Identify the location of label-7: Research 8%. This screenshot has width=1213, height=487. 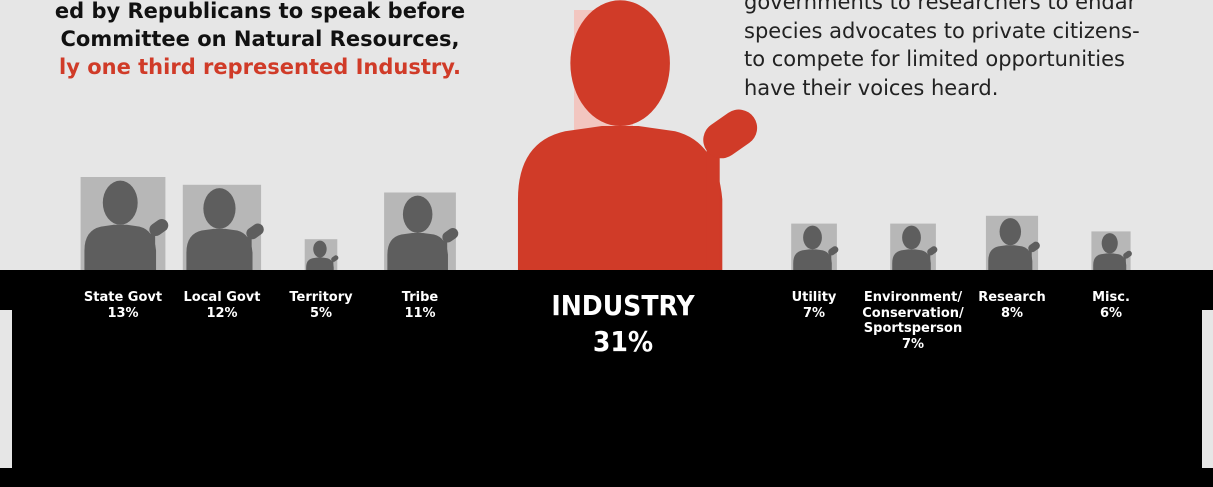
(1012, 305).